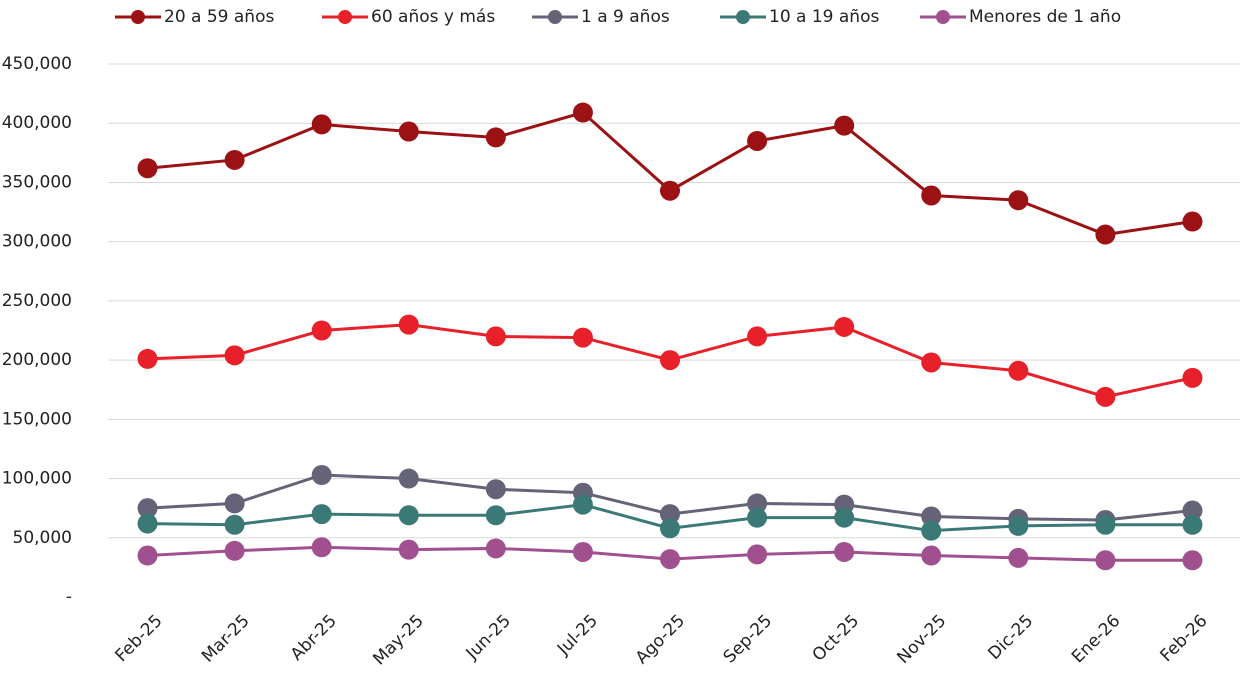 The width and height of the screenshot is (1242, 674). I want to click on legend-label: 20 a 59 años, so click(219, 17).